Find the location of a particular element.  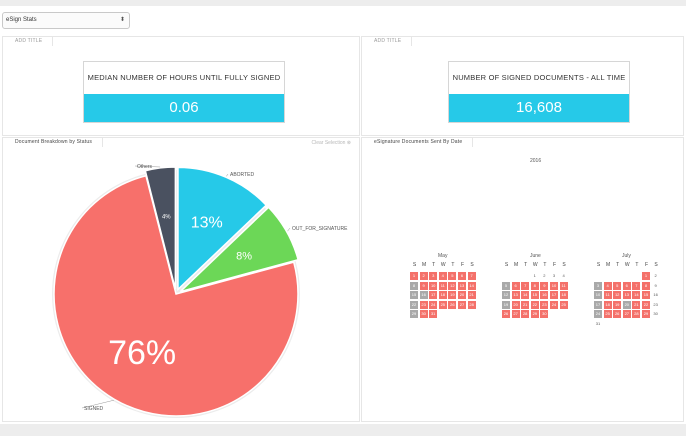

pie-slice-out-for-signature is located at coordinates (239, 249).